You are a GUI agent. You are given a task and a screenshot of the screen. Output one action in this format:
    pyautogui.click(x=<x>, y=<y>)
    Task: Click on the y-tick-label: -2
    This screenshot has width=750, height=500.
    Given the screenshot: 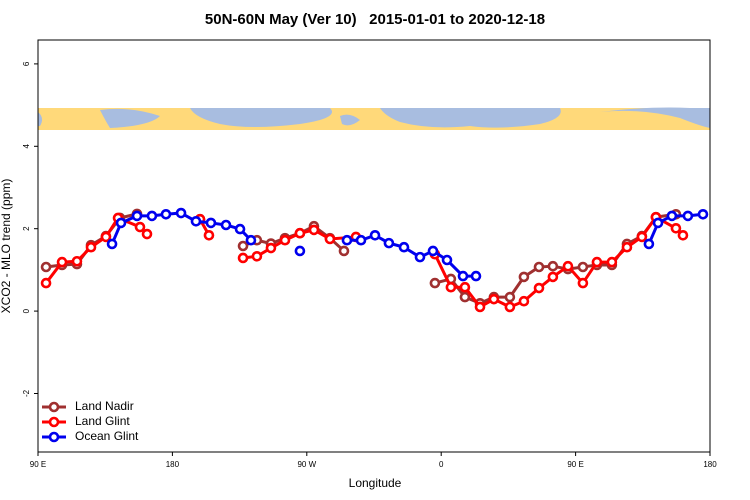 What is the action you would take?
    pyautogui.click(x=26, y=393)
    